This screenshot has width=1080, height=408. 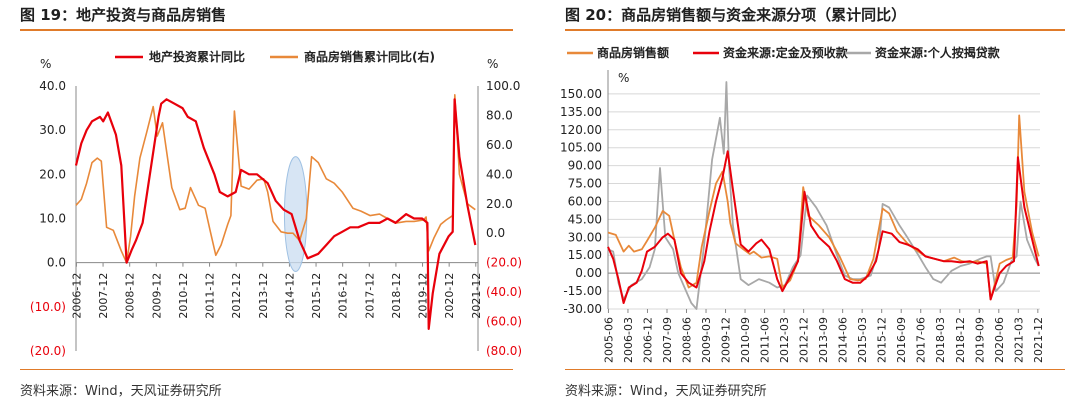 What do you see at coordinates (369, 296) in the screenshot?
I see `x-tick-label: 2017-12` at bounding box center [369, 296].